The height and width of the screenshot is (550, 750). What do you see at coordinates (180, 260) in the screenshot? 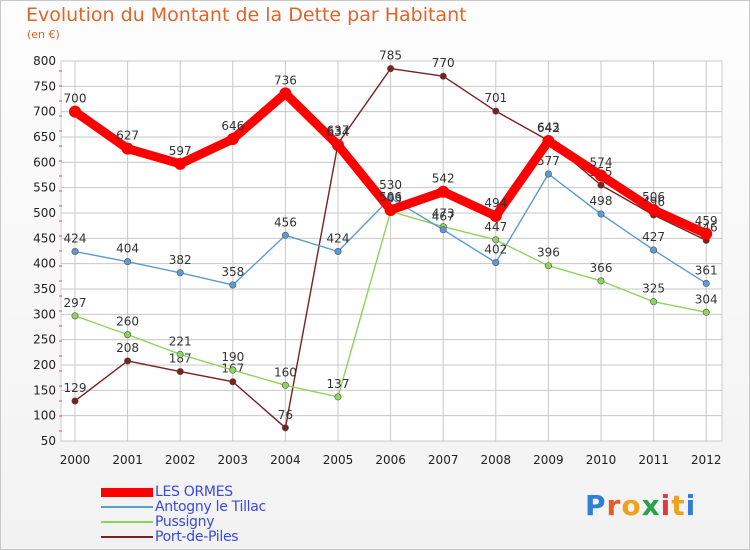
I see `data-label: 382` at bounding box center [180, 260].